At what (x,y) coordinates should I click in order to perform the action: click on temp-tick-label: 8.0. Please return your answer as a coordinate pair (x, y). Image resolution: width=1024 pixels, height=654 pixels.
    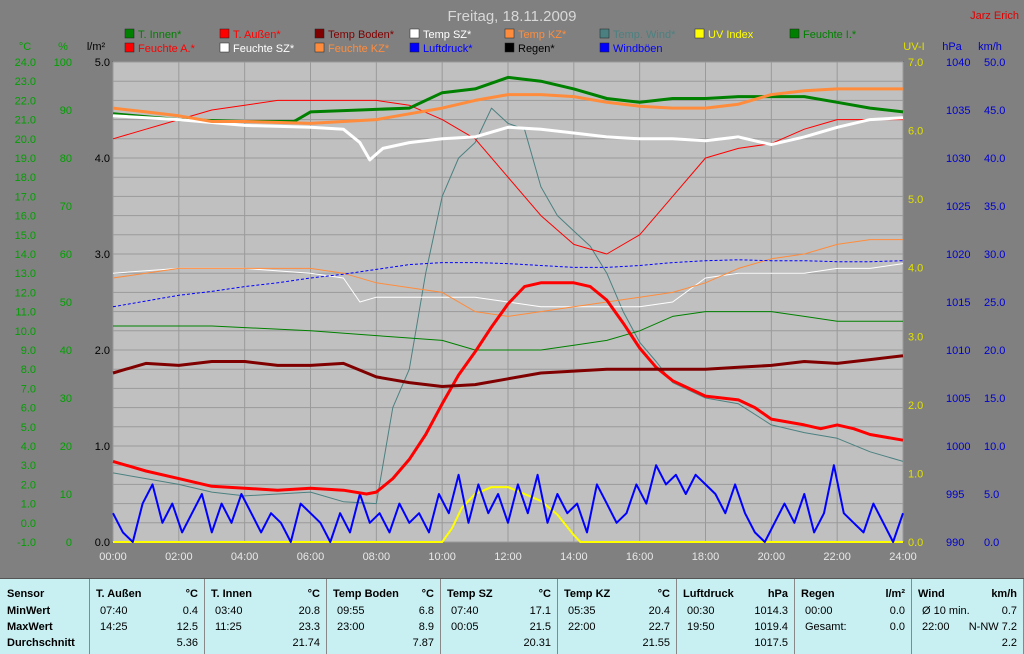
    Looking at the image, I should click on (28, 370).